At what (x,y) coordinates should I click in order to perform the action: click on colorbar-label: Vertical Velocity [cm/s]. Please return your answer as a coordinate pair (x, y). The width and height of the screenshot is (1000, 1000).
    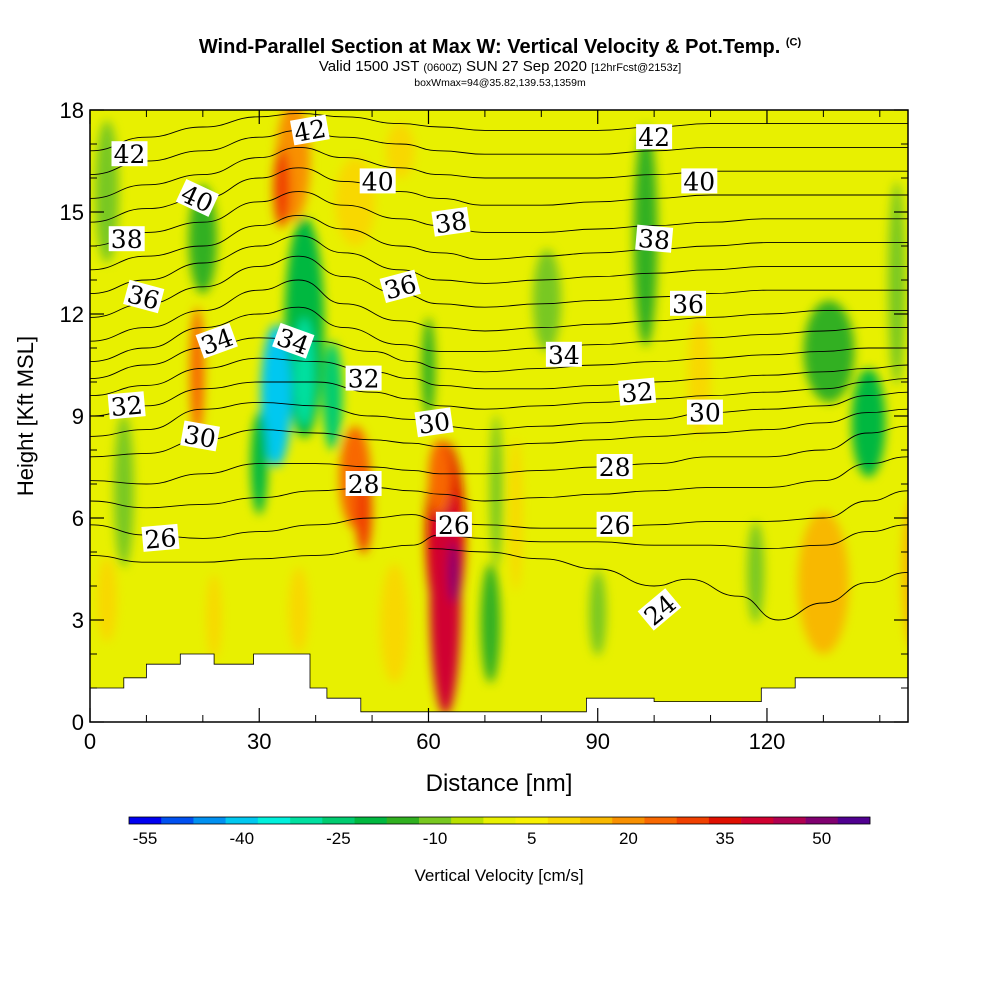
    Looking at the image, I should click on (498, 875).